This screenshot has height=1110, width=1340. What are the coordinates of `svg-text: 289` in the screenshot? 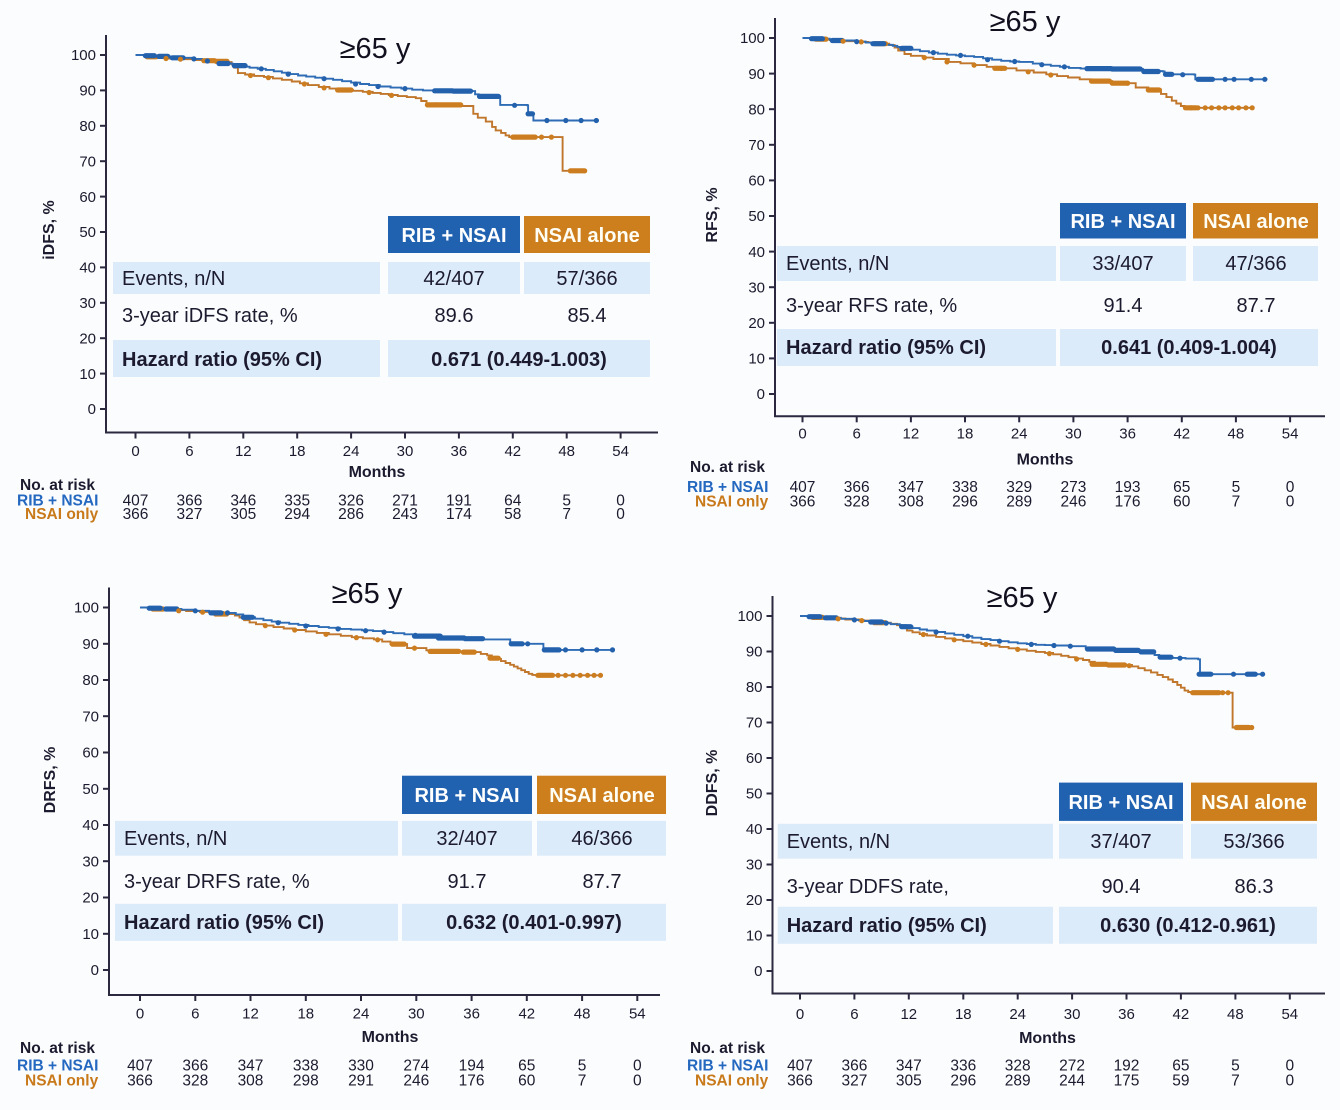 It's located at (1019, 502).